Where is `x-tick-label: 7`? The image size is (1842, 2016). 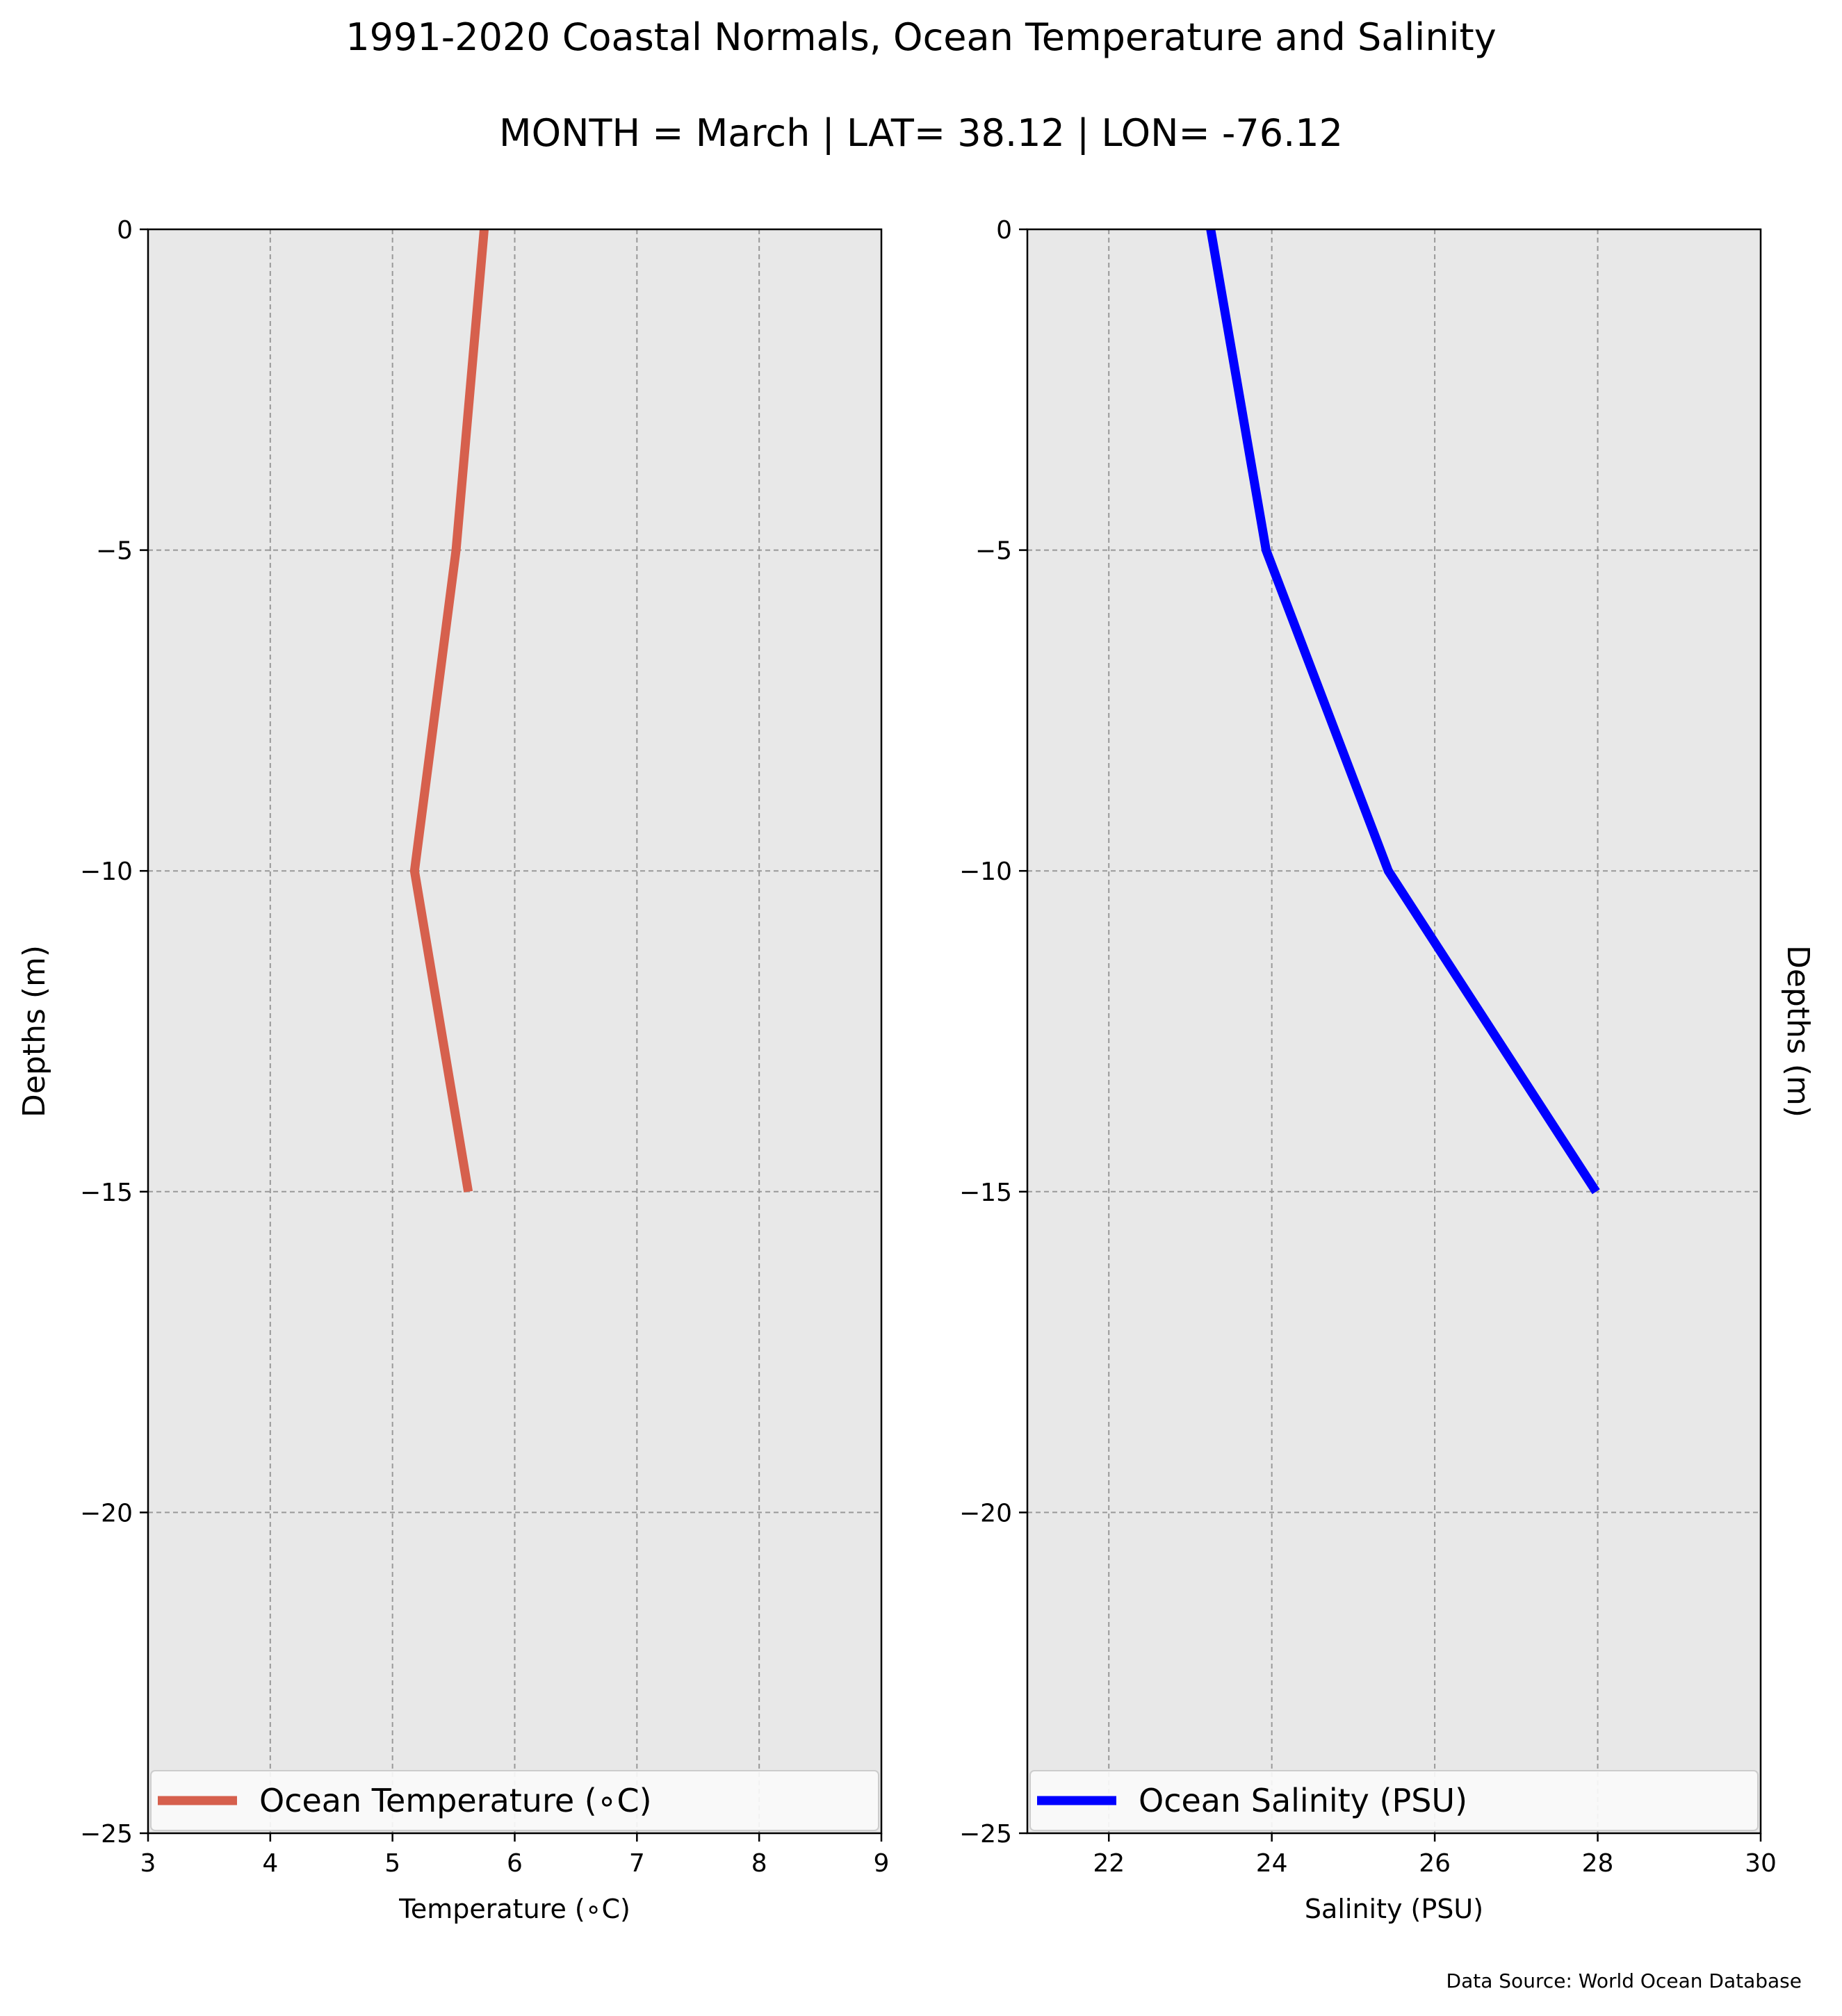 x-tick-label: 7 is located at coordinates (637, 1864).